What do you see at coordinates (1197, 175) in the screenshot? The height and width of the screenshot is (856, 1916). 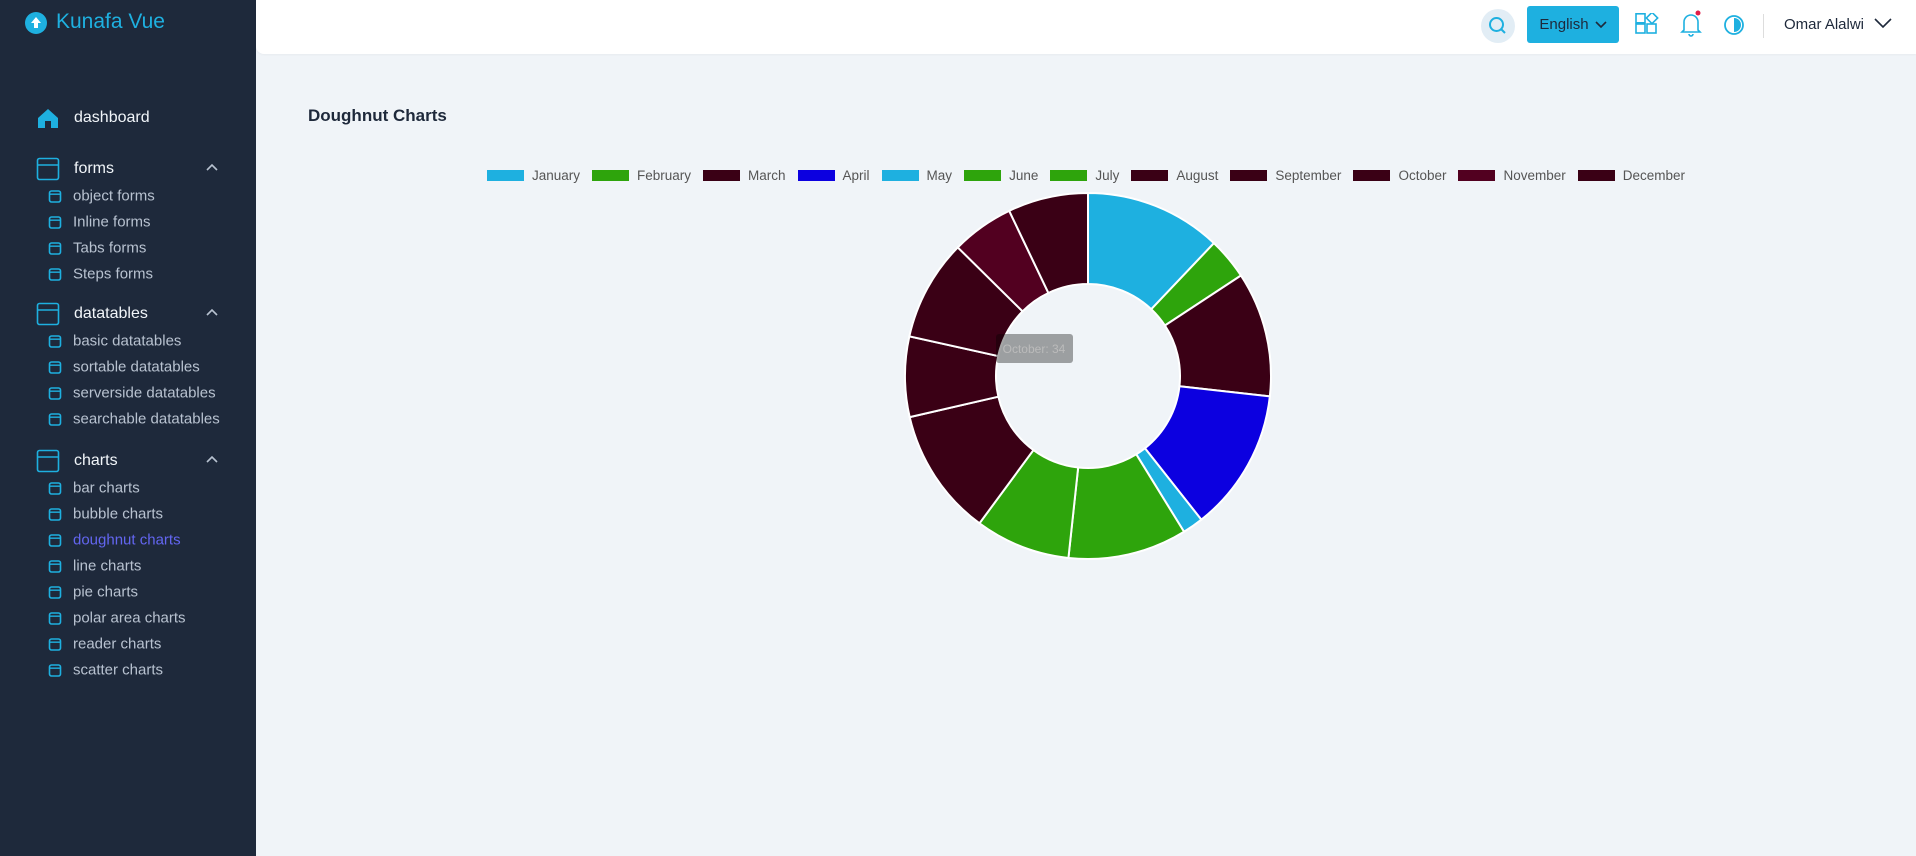 I see `legend-label: August` at bounding box center [1197, 175].